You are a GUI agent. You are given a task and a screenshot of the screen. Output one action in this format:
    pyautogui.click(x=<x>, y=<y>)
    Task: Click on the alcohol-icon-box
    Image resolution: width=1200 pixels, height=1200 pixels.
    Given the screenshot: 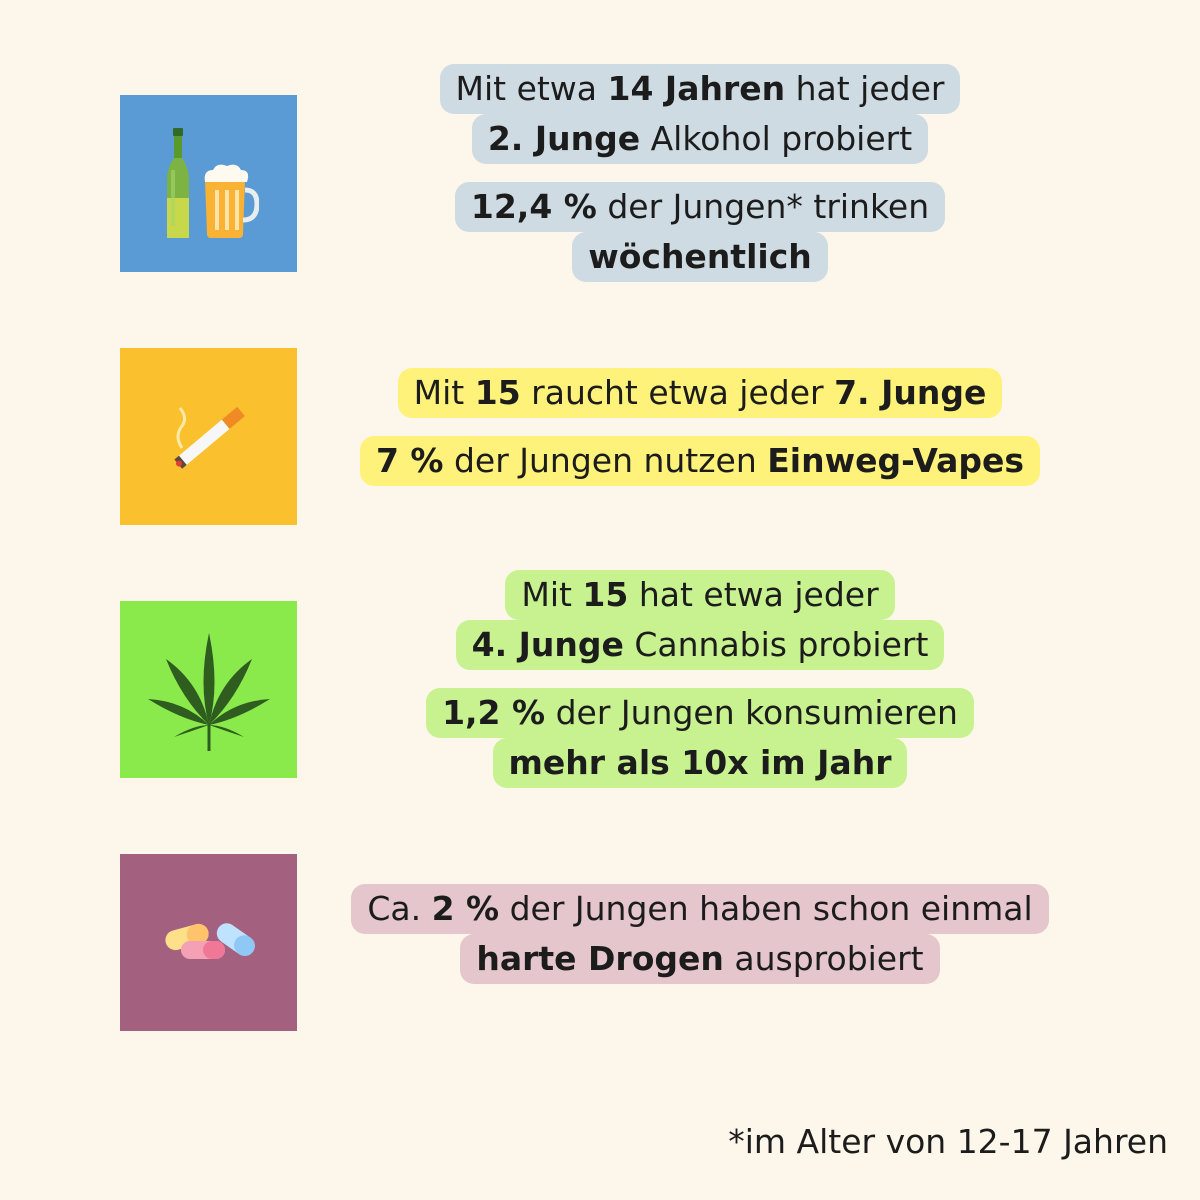 What is the action you would take?
    pyautogui.click(x=208, y=183)
    